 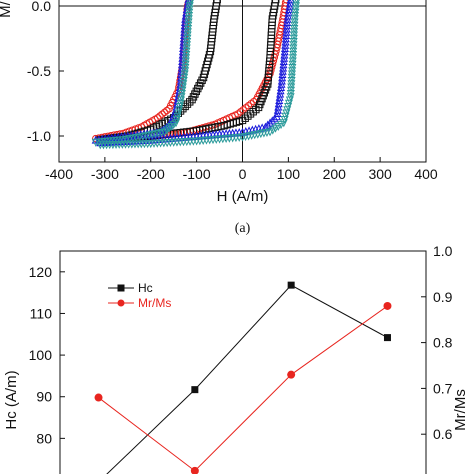 What do you see at coordinates (42, 7) in the screenshot?
I see `y-tick-label: 0.0` at bounding box center [42, 7].